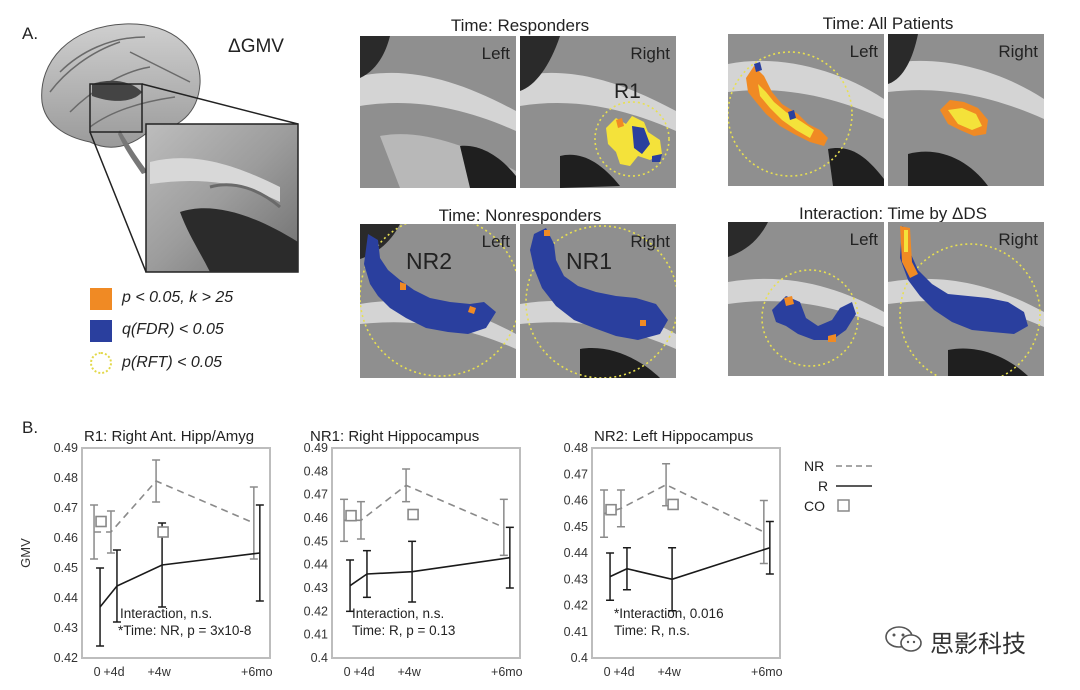 This screenshot has height=690, width=1080. What do you see at coordinates (395, 436) in the screenshot?
I see `chart-2-title: NR1: Right Hippocampus` at bounding box center [395, 436].